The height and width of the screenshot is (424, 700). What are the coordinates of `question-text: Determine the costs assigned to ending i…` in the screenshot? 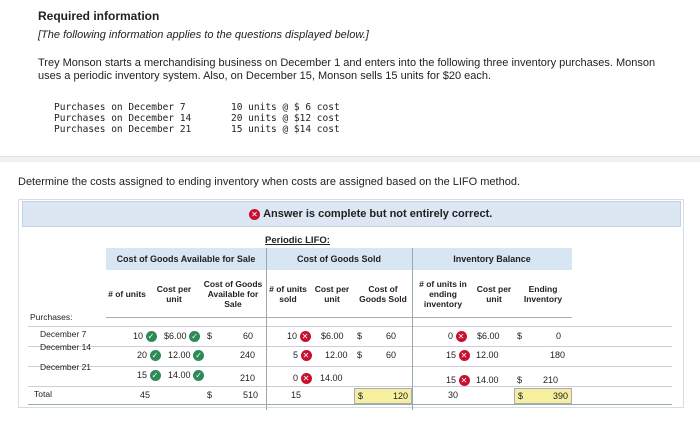 It's located at (269, 182).